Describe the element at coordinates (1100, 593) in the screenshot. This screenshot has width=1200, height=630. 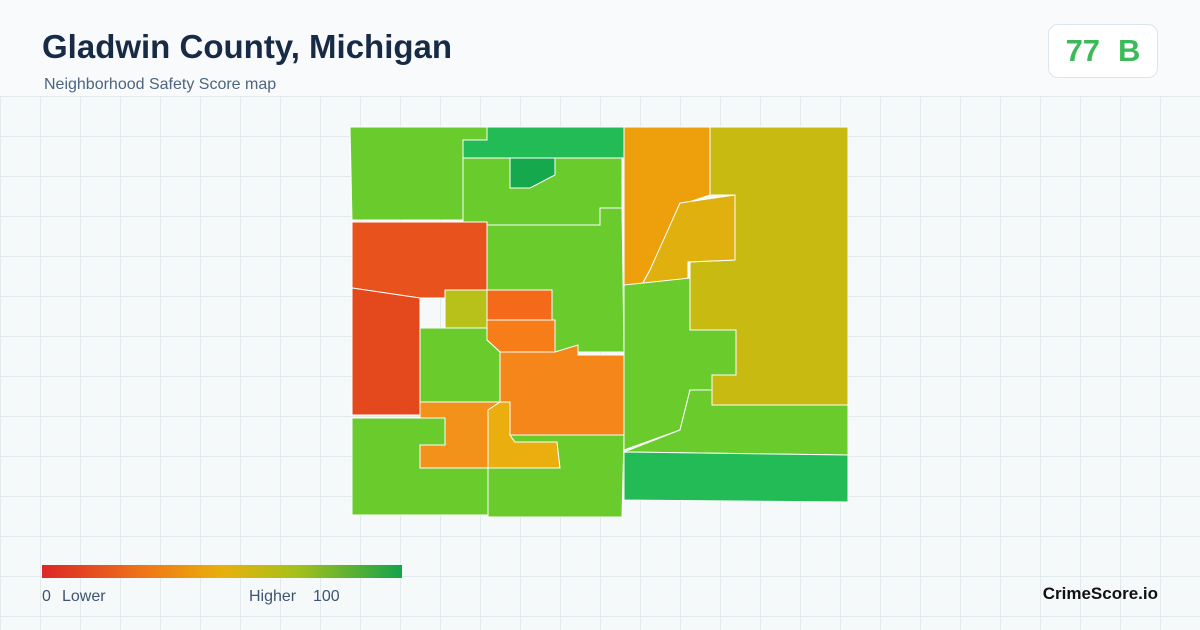
I see `brand: CrimeScore.io` at that location.